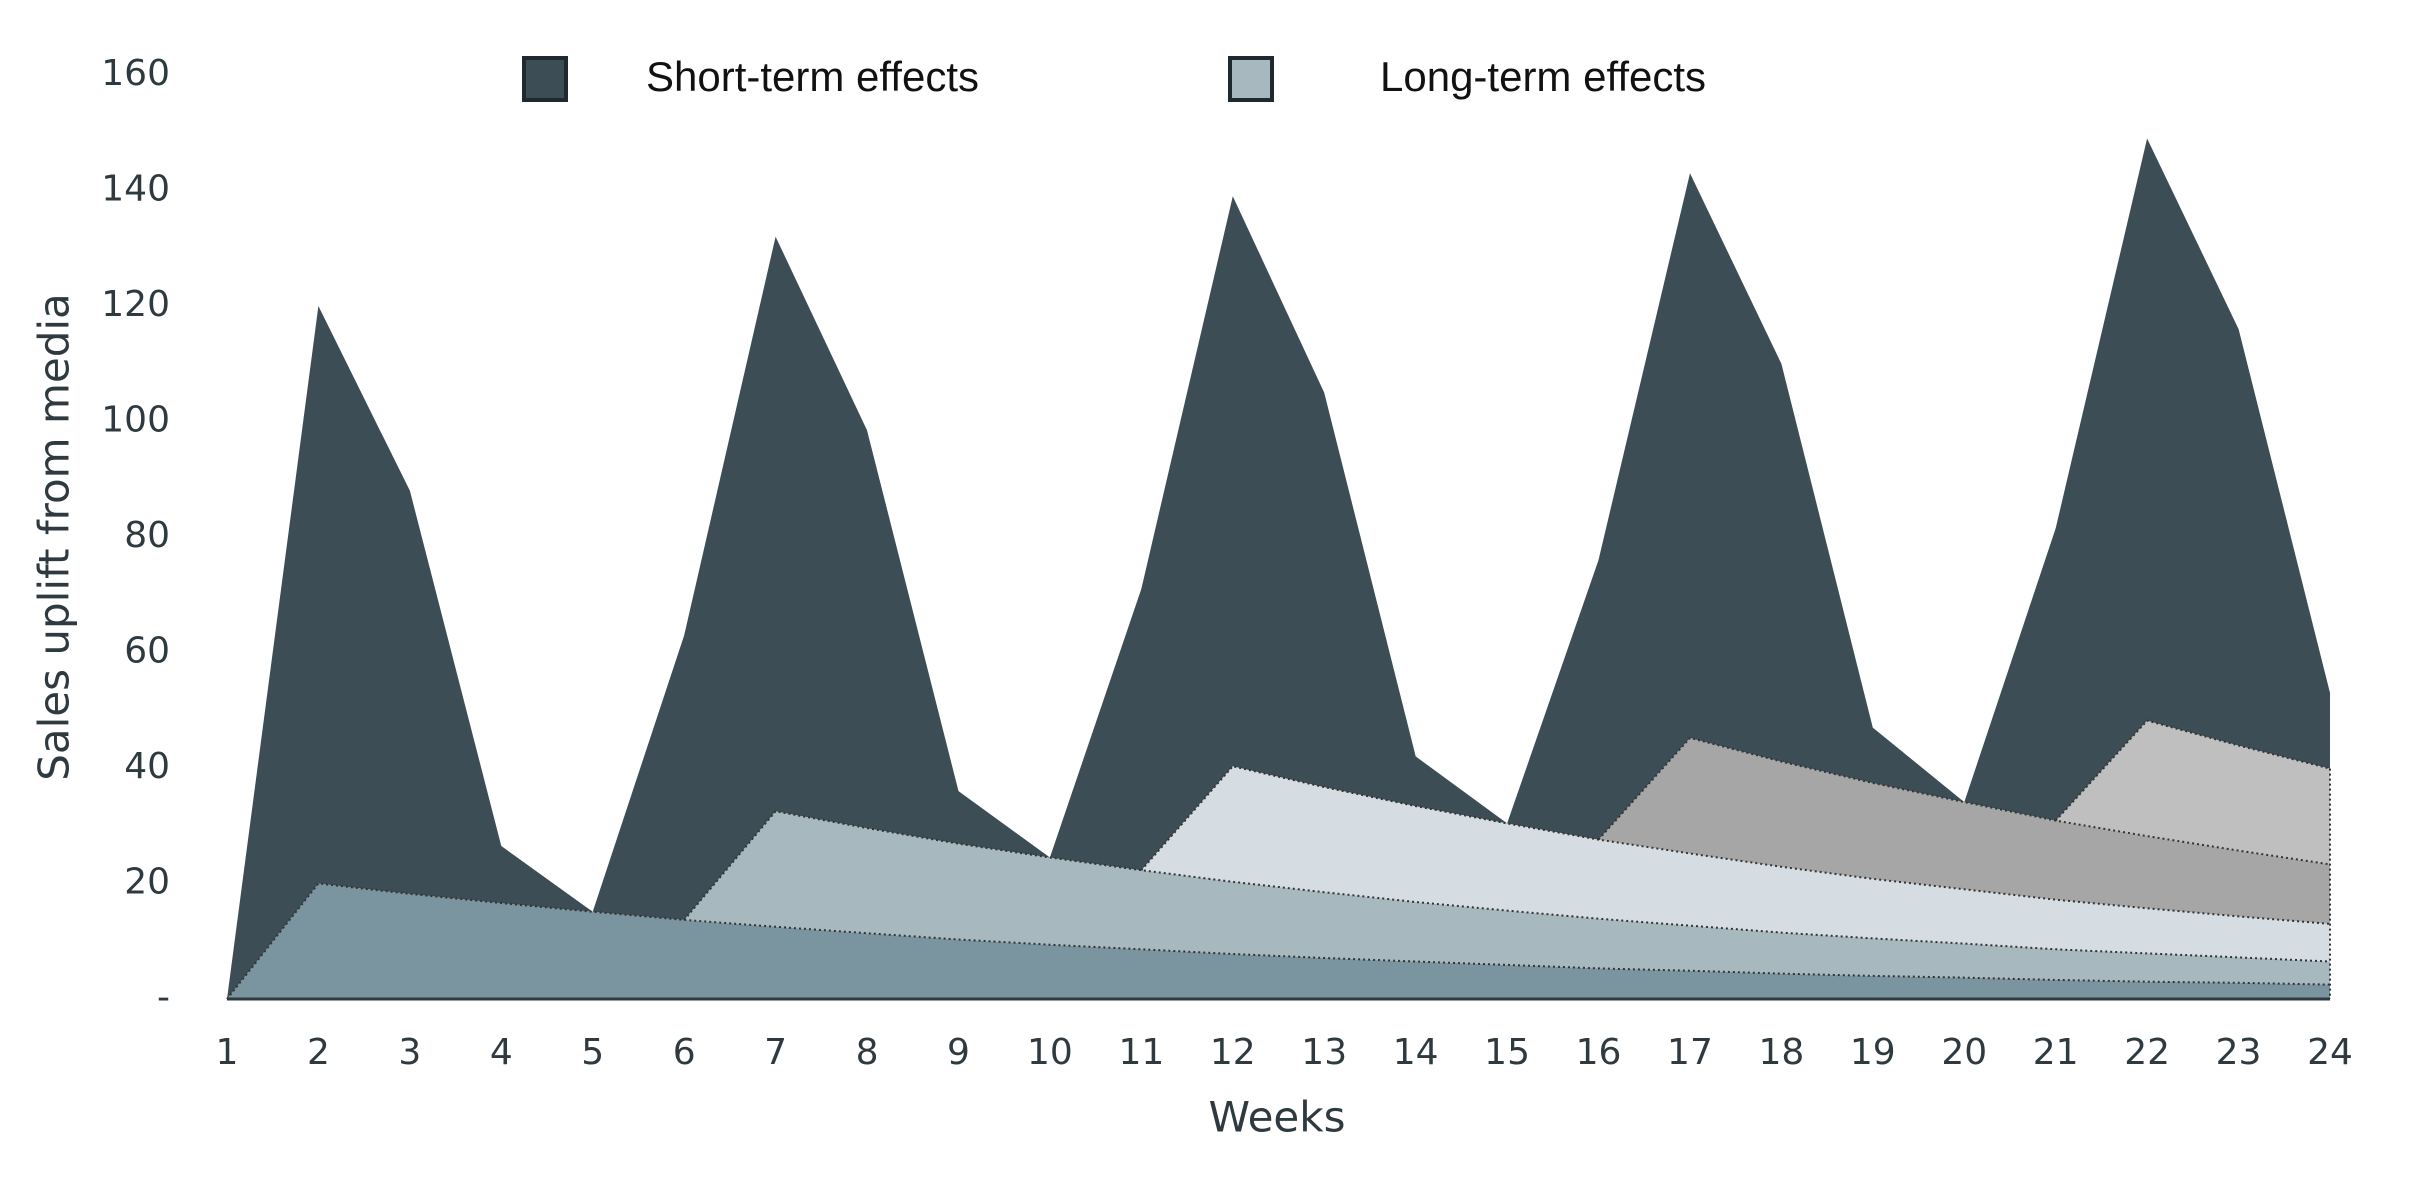 Image resolution: width=2412 pixels, height=1186 pixels. Describe the element at coordinates (135, 304) in the screenshot. I see `y-tick-label: 120` at that location.